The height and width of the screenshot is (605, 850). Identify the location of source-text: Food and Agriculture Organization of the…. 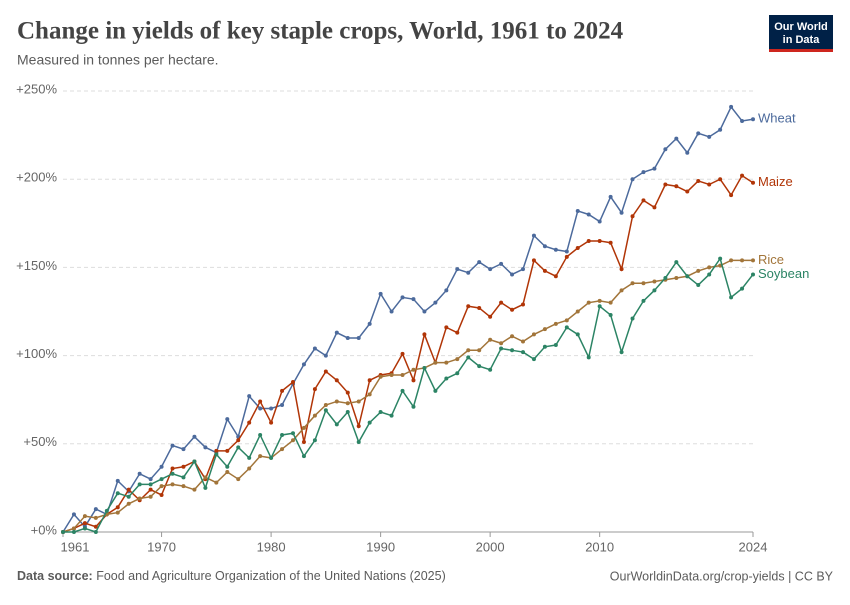
(271, 576).